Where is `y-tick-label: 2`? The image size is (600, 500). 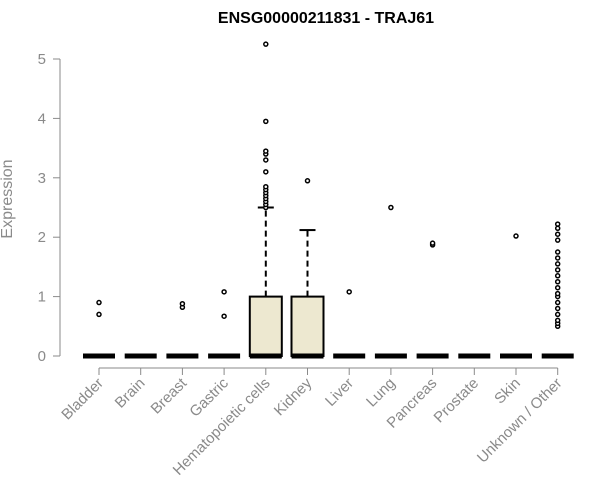 y-tick-label: 2 is located at coordinates (42, 237).